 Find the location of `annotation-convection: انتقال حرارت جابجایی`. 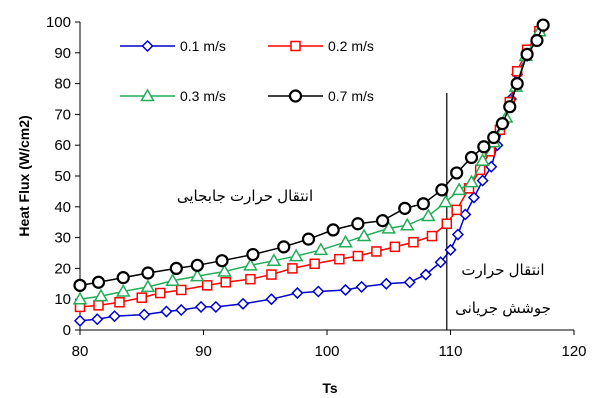

annotation-convection: انتقال حرارت جابجایی is located at coordinates (245, 196).